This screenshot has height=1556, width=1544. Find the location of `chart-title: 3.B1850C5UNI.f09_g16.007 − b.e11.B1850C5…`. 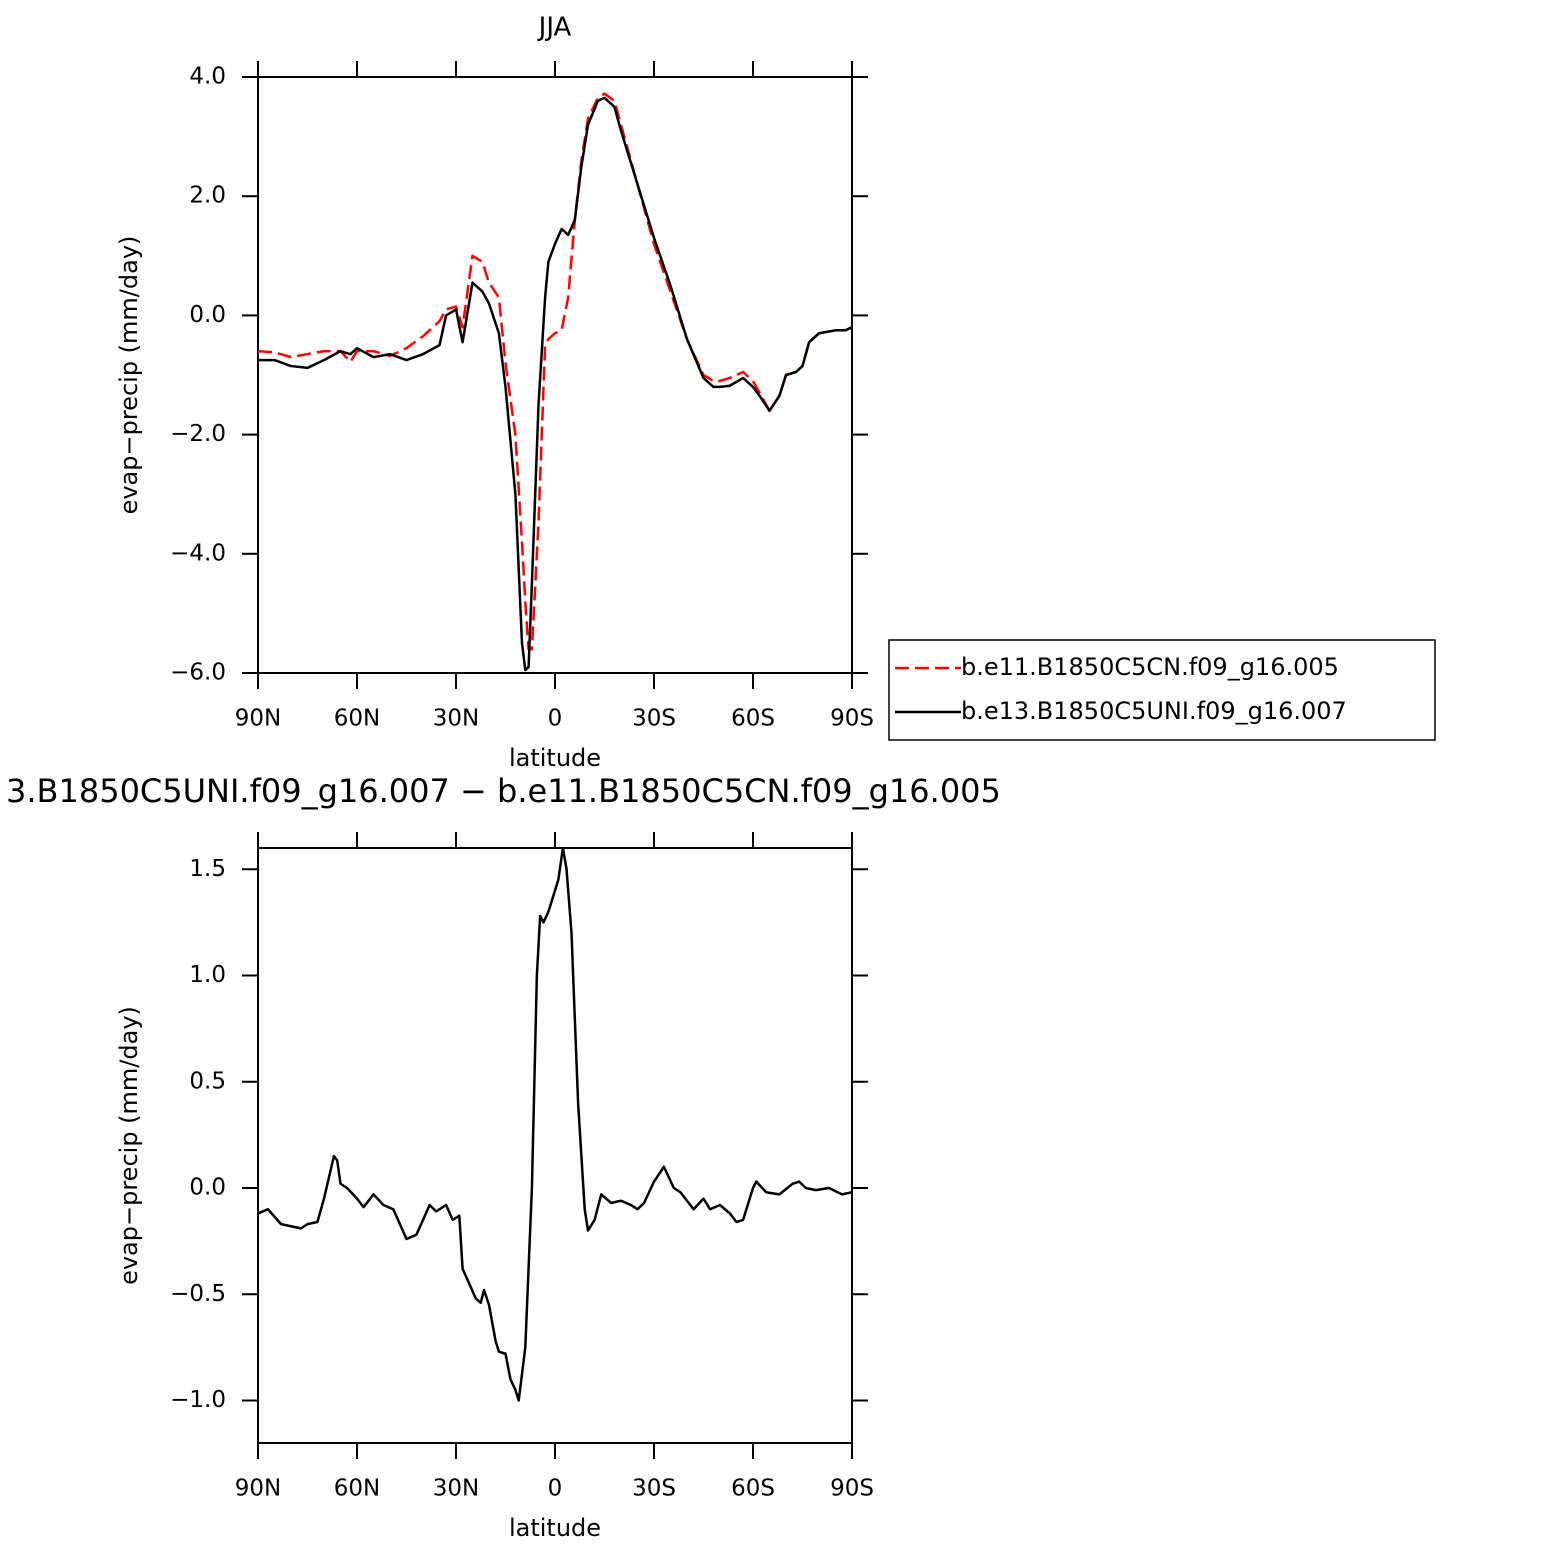

chart-title: 3.B1850C5UNI.f09_g16.007 − b.e11.B1850C5… is located at coordinates (503, 791).